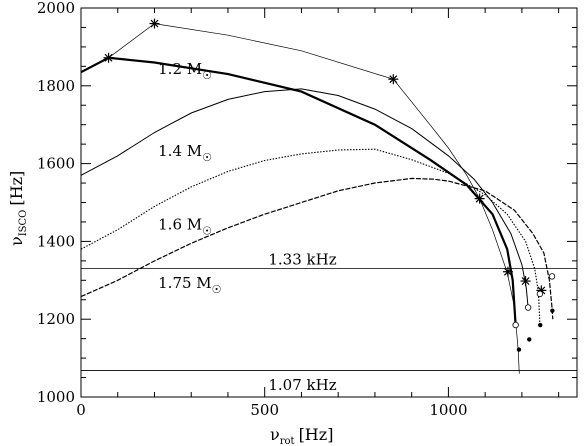 The image size is (587, 446). Describe the element at coordinates (56, 241) in the screenshot. I see `y-tick-label: 1400` at that location.